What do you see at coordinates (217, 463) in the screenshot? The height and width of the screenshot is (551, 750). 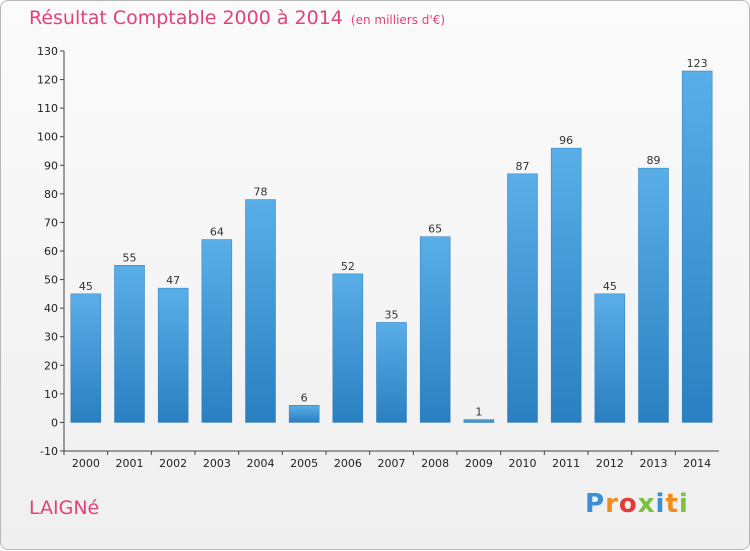 I see `x-tick-label: 2003` at bounding box center [217, 463].